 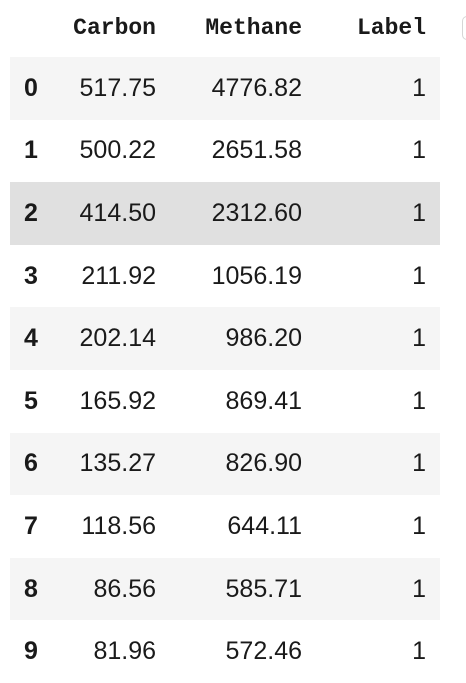 I want to click on row-index: 2, so click(x=31, y=212).